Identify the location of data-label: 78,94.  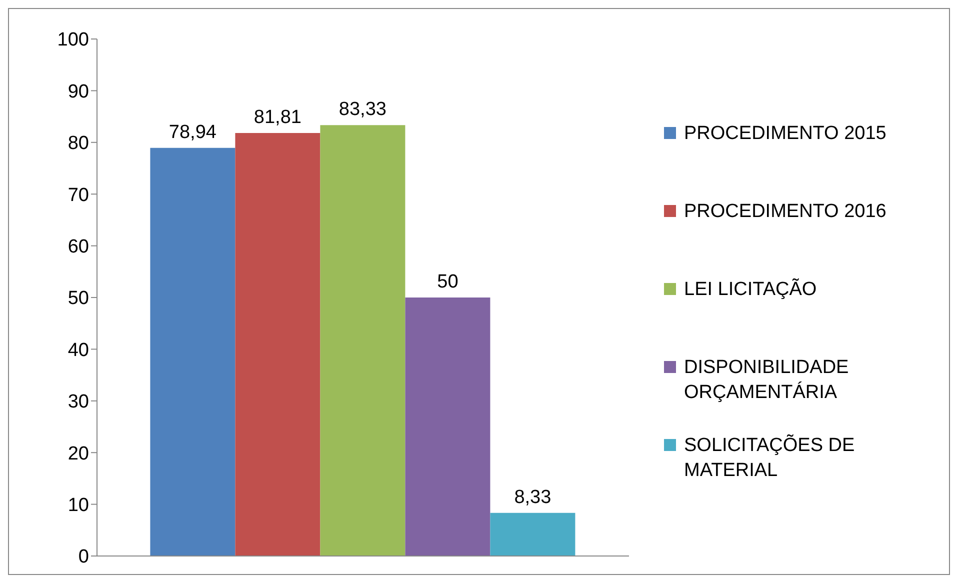
(192, 132).